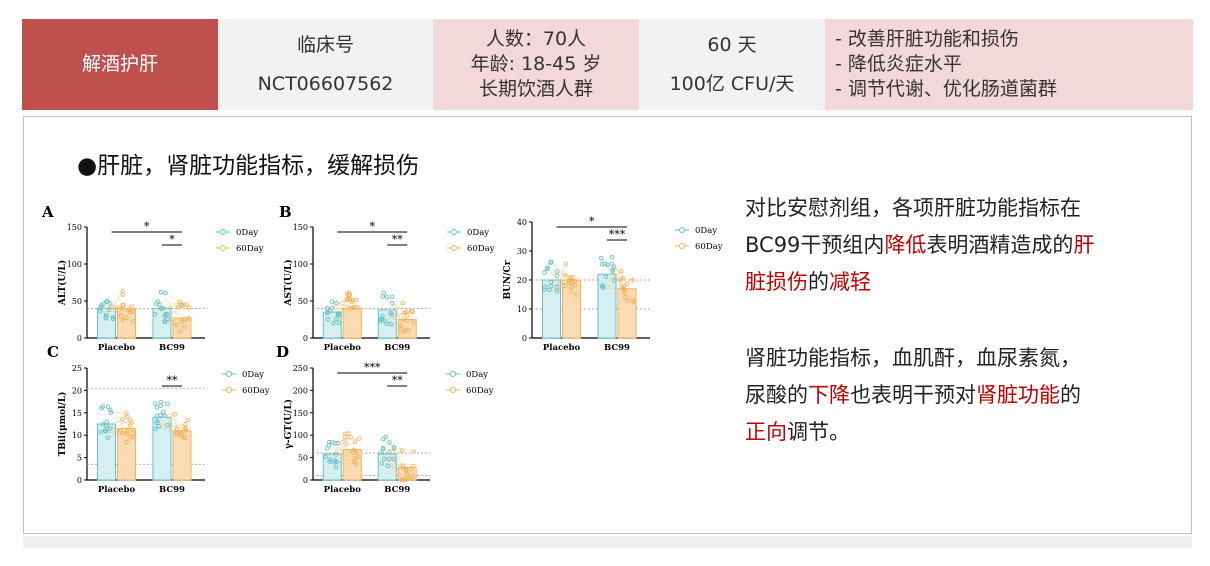 Image resolution: width=1210 pixels, height=566 pixels. I want to click on desc-text: 表明酒精造成的, so click(1000, 245).